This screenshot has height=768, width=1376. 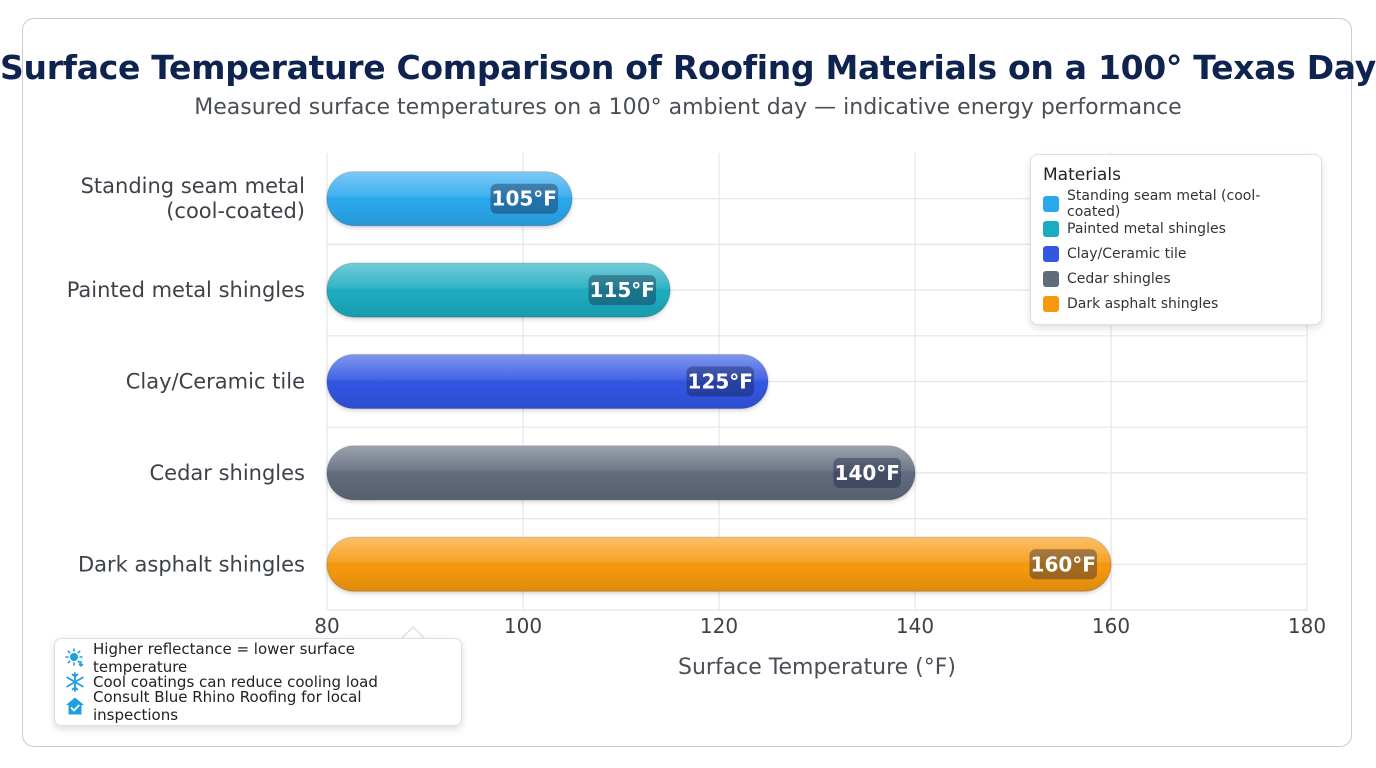 I want to click on data-label: 125°F, so click(x=720, y=382).